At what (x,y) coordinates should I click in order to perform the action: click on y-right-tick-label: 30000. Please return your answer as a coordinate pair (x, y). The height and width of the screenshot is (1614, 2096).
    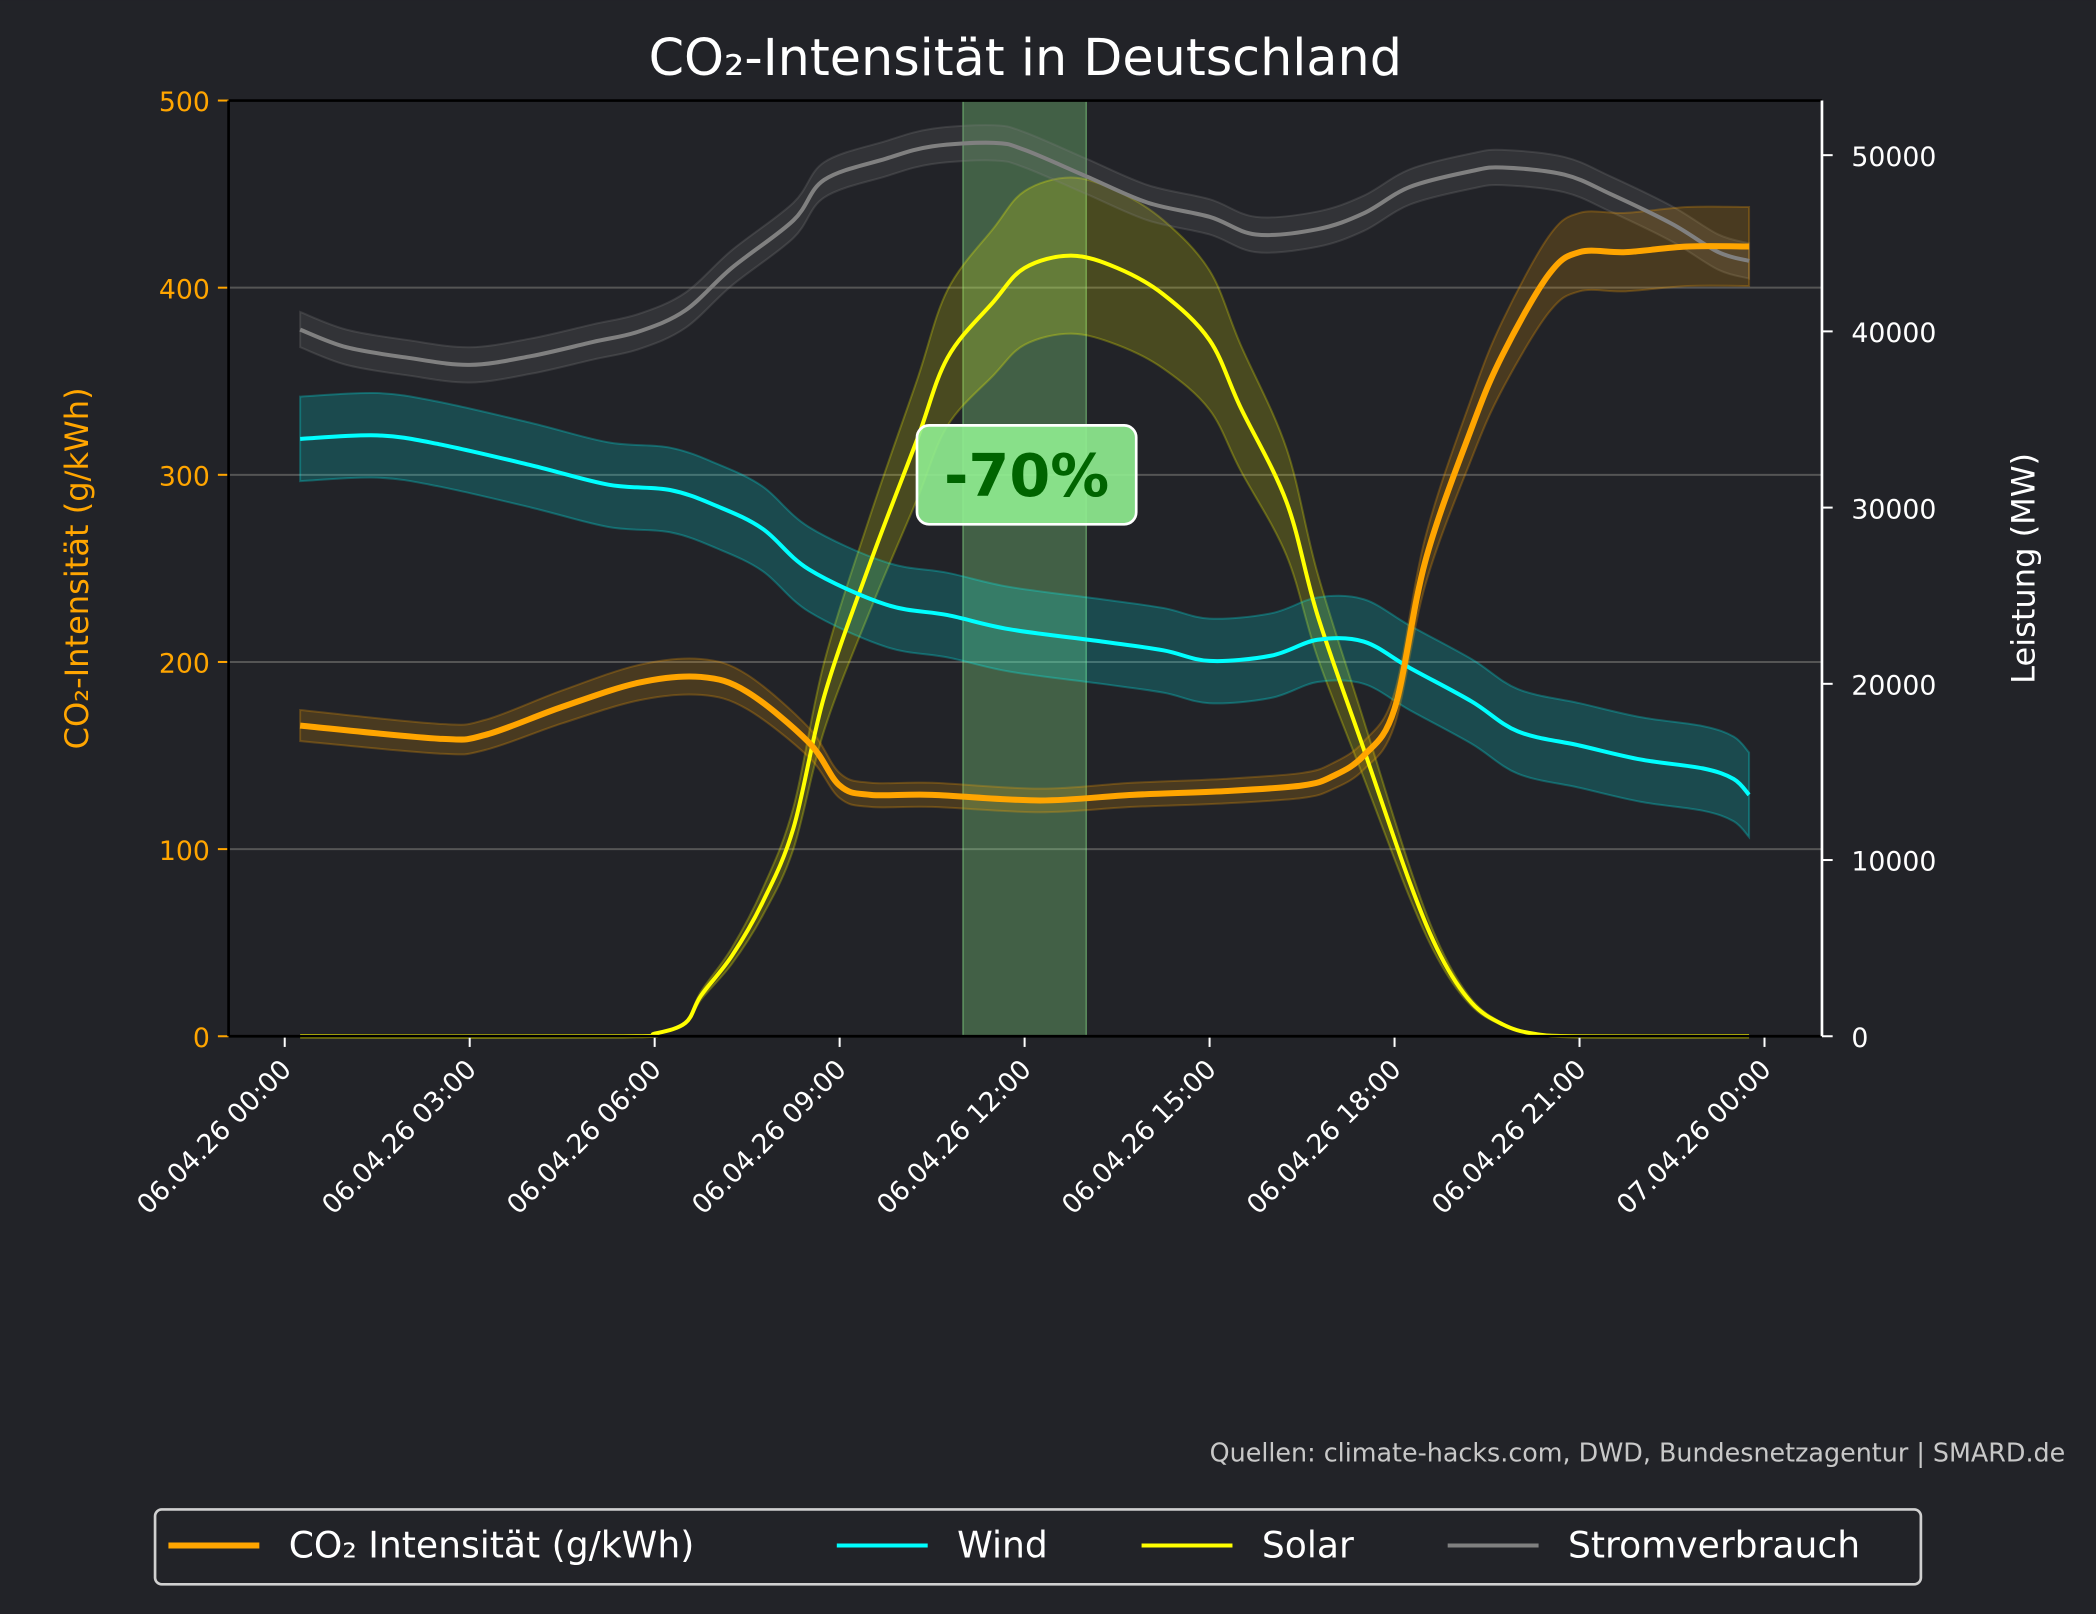
    Looking at the image, I should click on (1893, 509).